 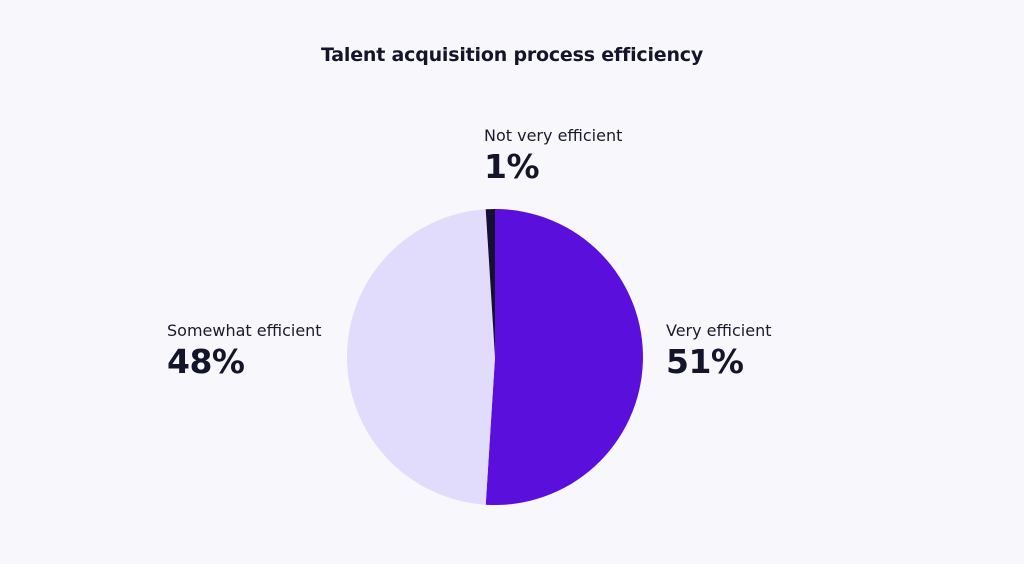 I want to click on slice-label-somewhat-efficient: Somewhat efficient 48%, so click(x=244, y=351).